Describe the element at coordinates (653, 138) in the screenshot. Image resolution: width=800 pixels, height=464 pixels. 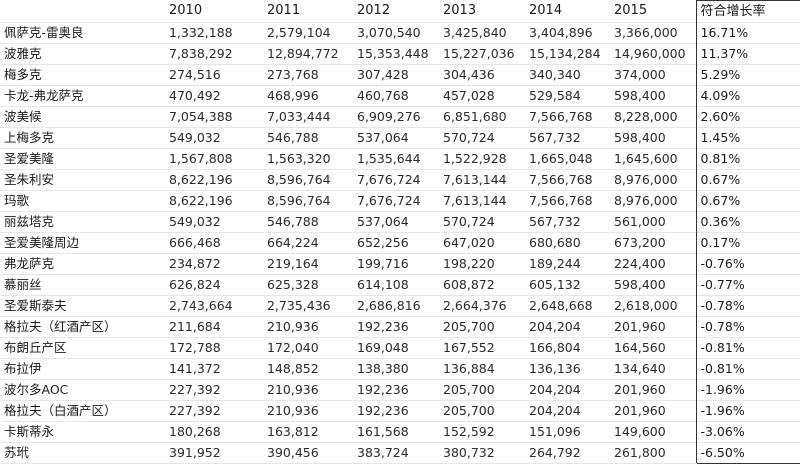
I see `value-cell: 598,400` at that location.